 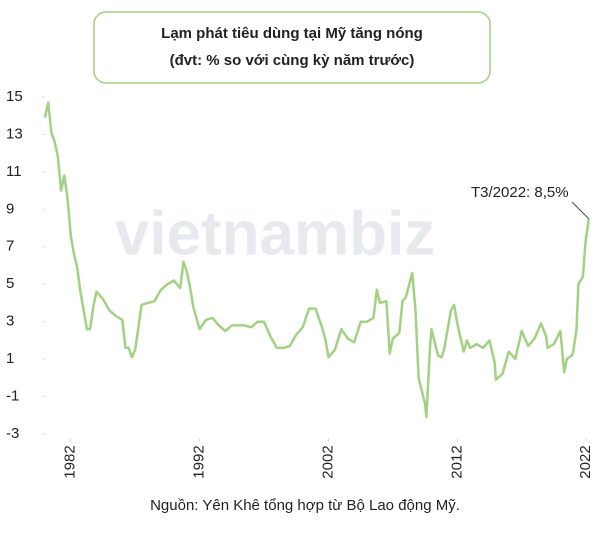 I want to click on x-tick-label: 2022, so click(x=585, y=461).